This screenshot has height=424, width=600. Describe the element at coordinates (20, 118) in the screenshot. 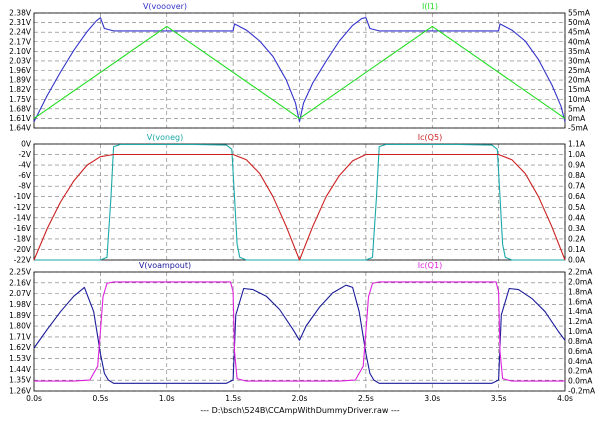

I see `left-tick-label: 1.61V` at that location.